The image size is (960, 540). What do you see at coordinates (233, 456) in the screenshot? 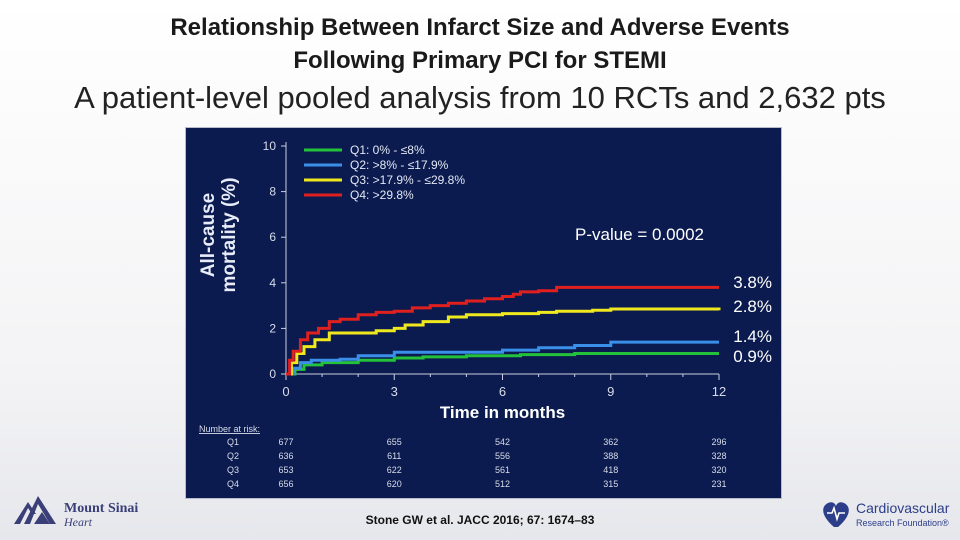
I see `risk-group-label: Q2` at bounding box center [233, 456].